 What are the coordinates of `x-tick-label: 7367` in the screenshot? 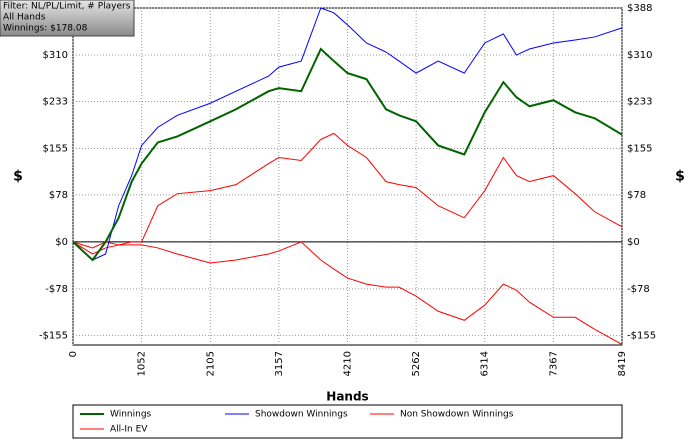 It's located at (553, 363).